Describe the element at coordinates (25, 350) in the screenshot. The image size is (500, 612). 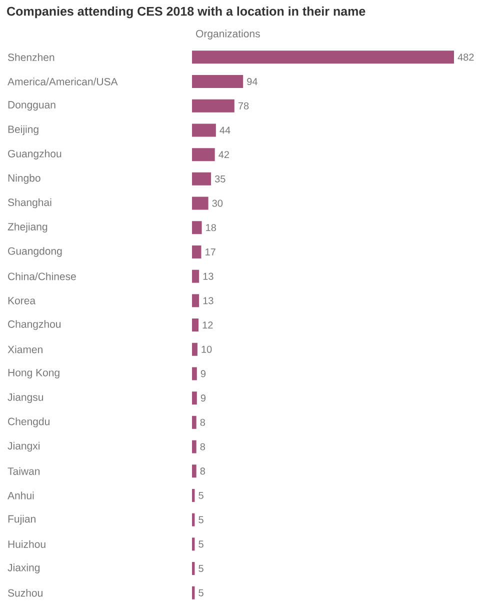
I see `y-tick-label: Xiamen` at that location.